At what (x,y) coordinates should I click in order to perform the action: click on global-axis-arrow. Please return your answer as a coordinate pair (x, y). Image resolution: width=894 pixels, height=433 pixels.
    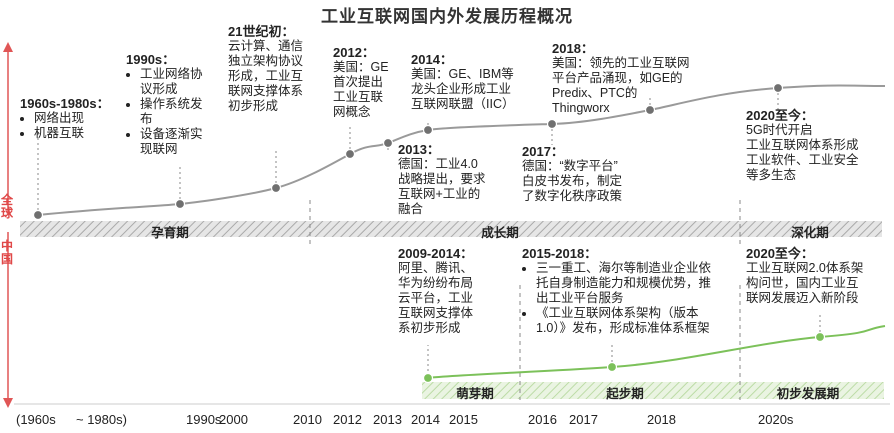
    Looking at the image, I should click on (8, 128).